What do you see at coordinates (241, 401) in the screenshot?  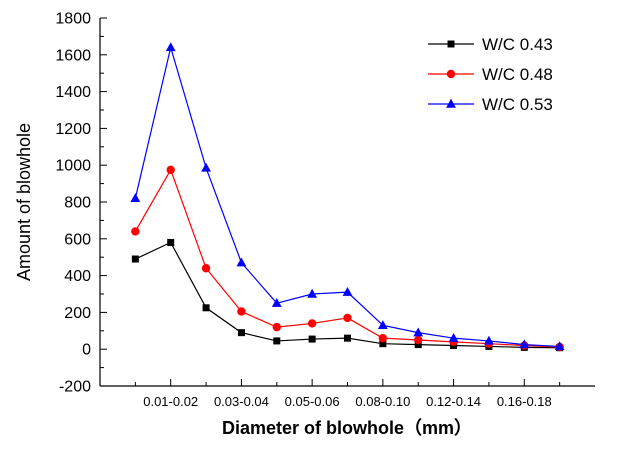 I see `x-tick-label: 0.03-0.04` at bounding box center [241, 401].